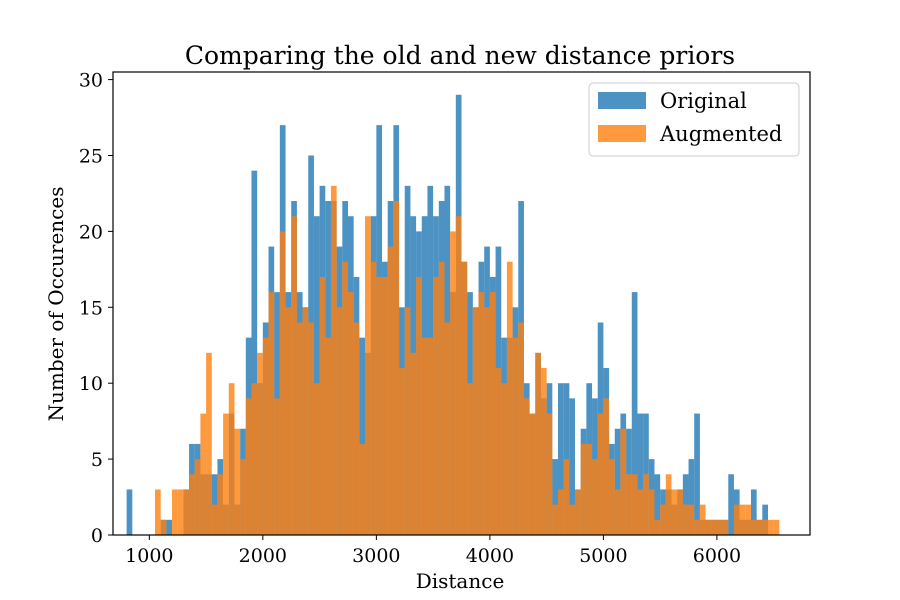 The height and width of the screenshot is (600, 900). Describe the element at coordinates (720, 134) in the screenshot. I see `legend-label-augmented: Augmented` at that location.